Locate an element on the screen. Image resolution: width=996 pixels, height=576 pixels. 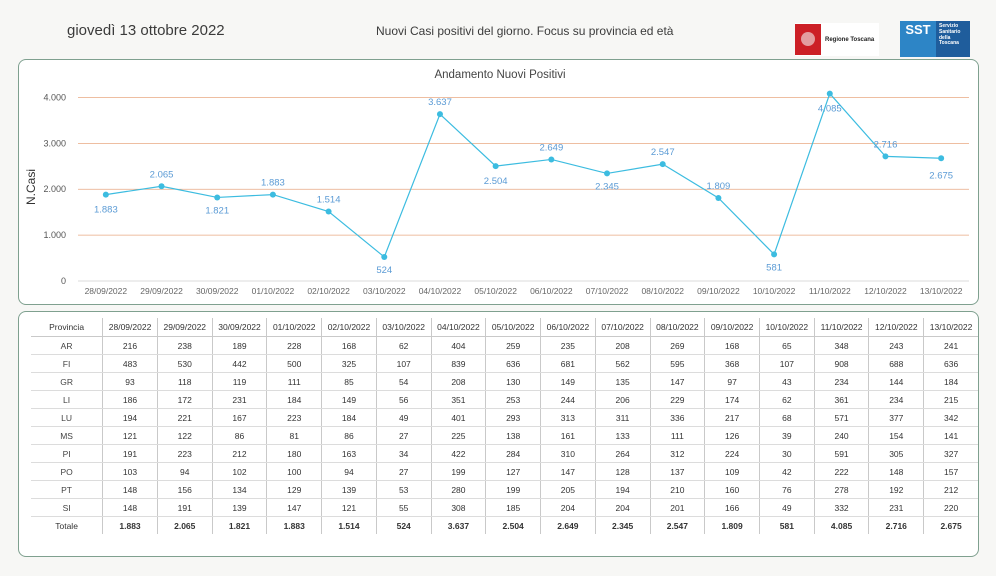
table-cell: 54 is located at coordinates (403, 381).